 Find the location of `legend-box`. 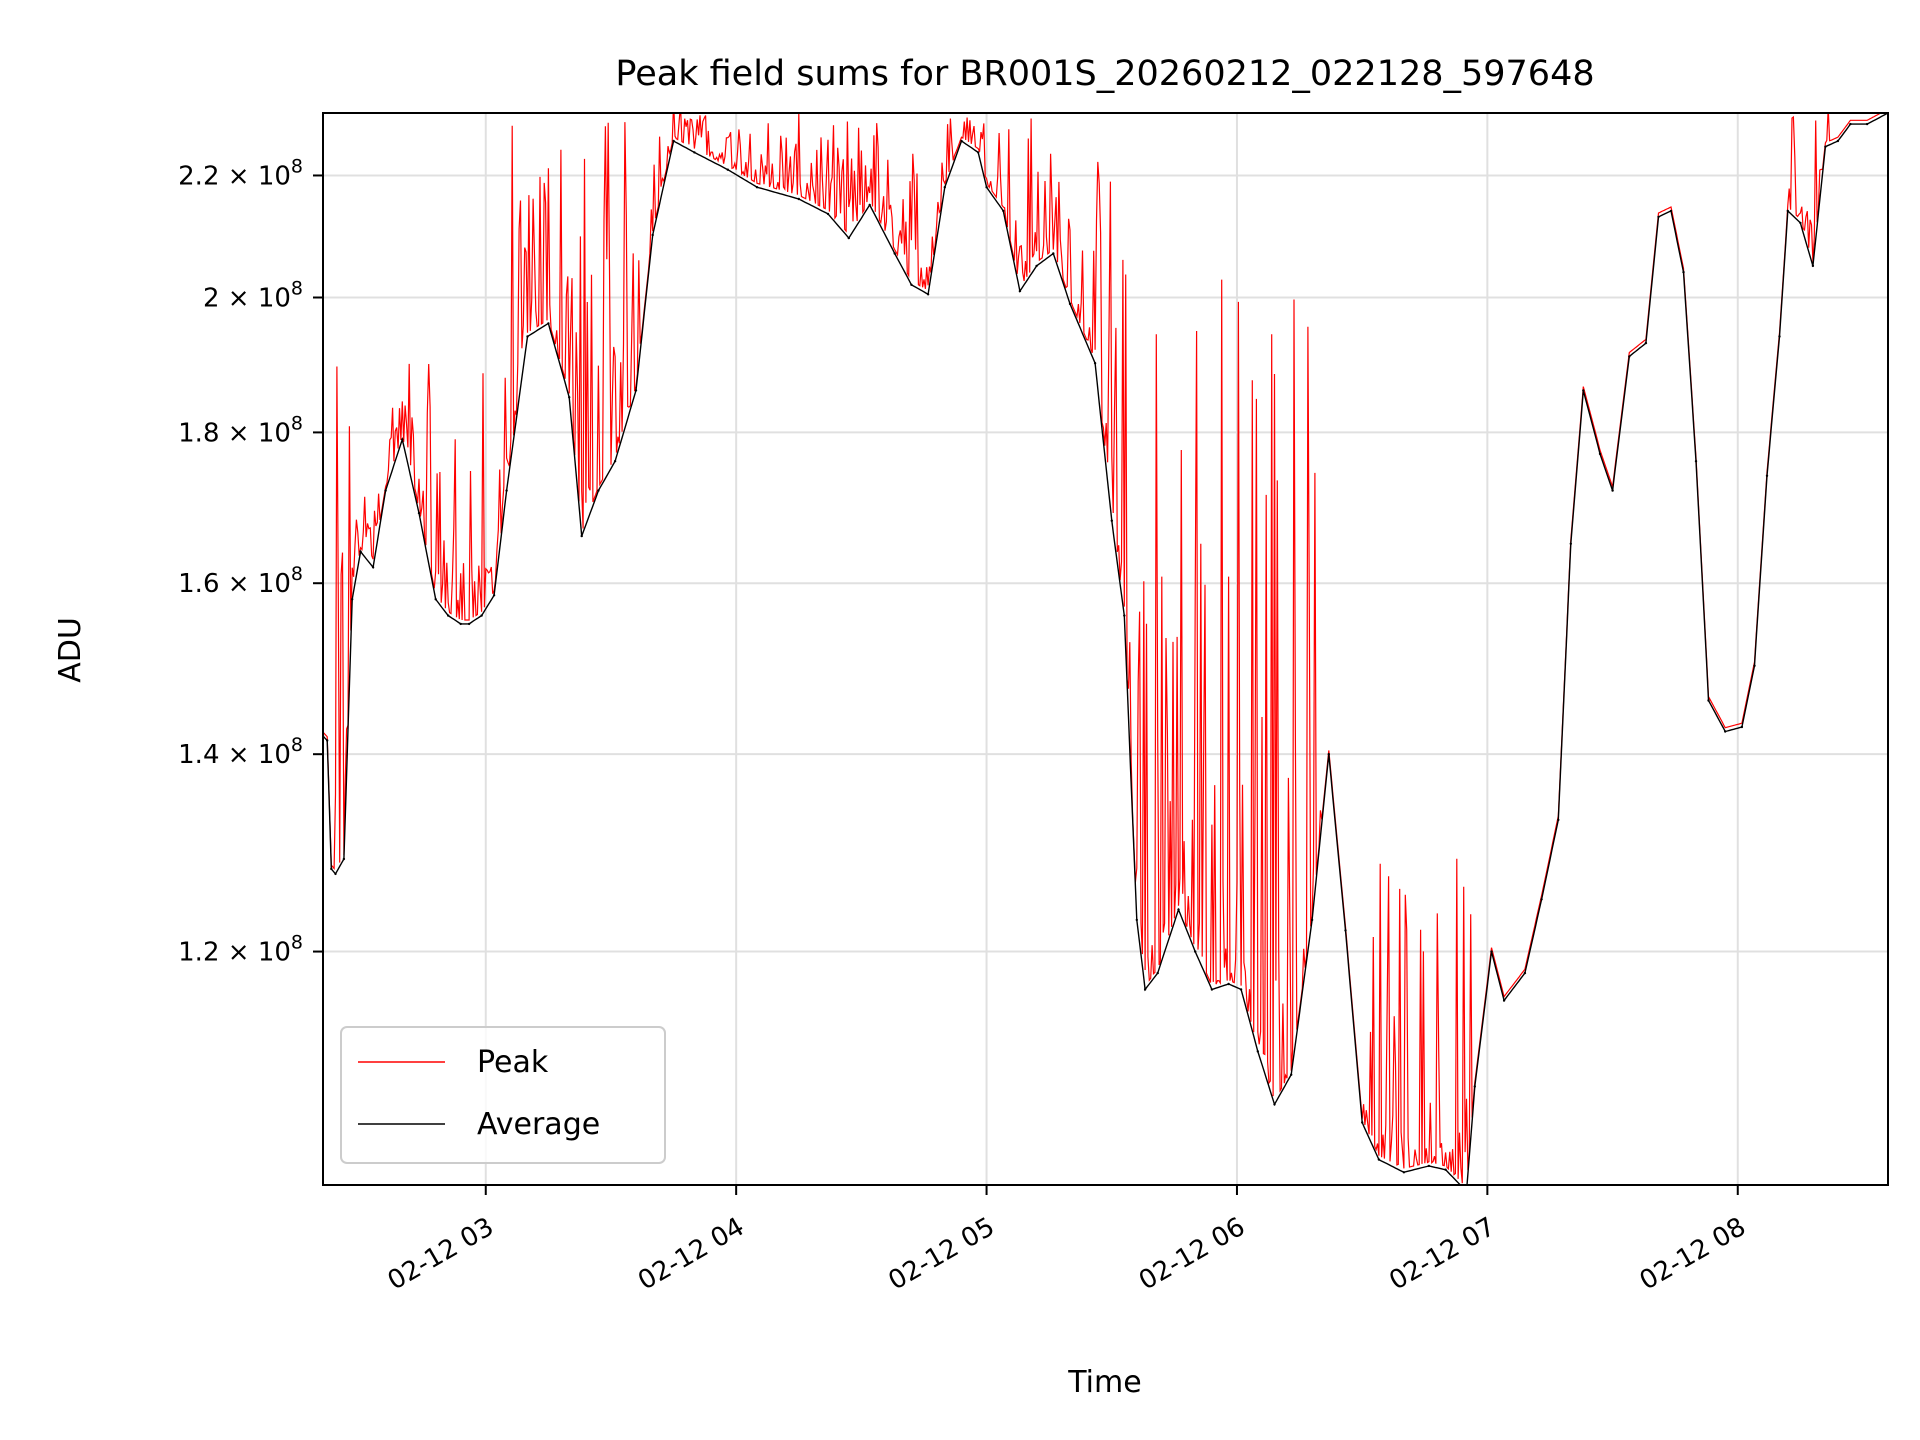

legend-box is located at coordinates (503, 1095).